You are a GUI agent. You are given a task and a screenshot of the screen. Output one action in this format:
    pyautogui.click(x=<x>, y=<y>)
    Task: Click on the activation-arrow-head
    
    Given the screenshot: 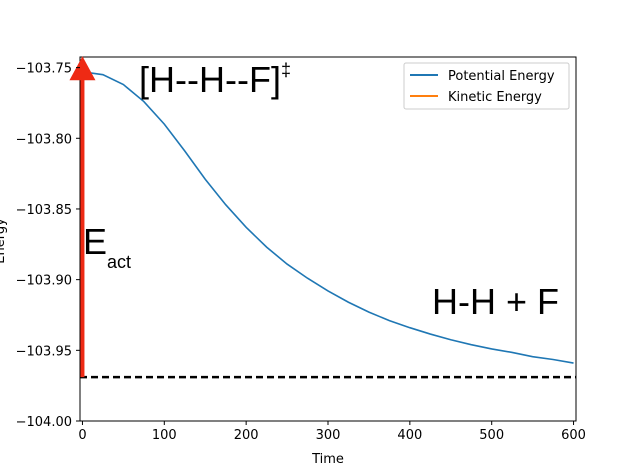 What is the action you would take?
    pyautogui.click(x=82, y=68)
    